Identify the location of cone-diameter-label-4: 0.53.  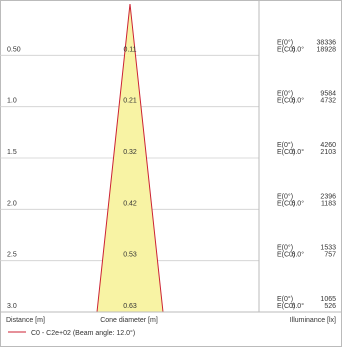
(130, 255).